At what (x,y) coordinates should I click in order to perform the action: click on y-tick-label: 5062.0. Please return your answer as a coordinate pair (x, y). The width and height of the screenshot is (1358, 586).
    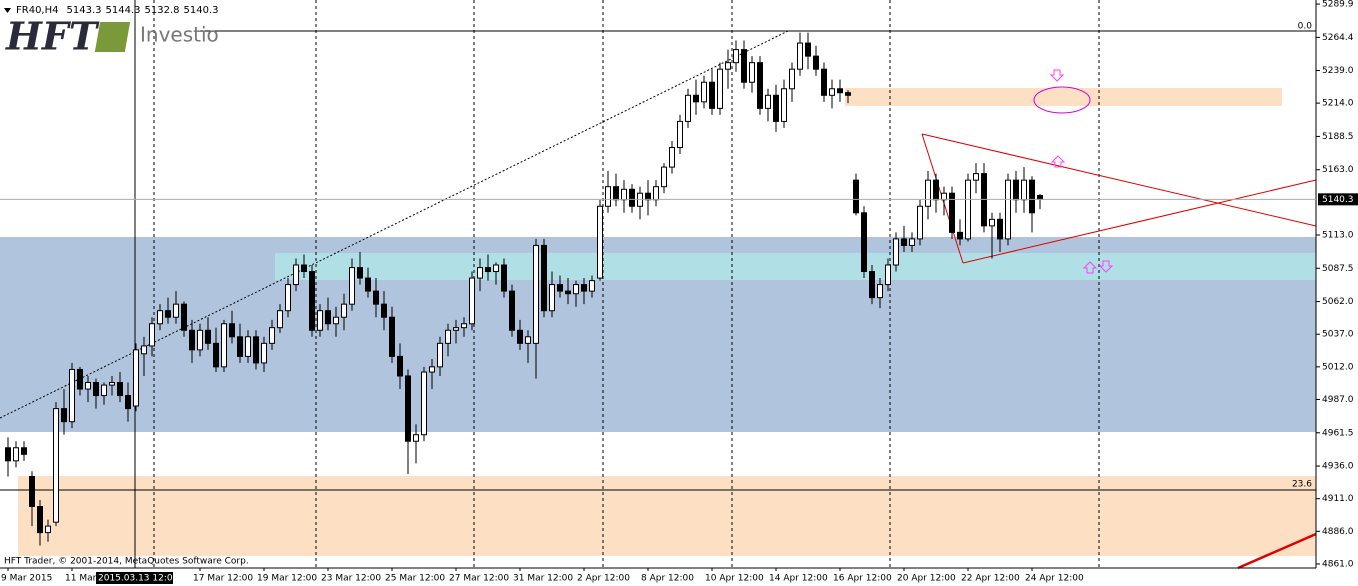
    Looking at the image, I should click on (1338, 302).